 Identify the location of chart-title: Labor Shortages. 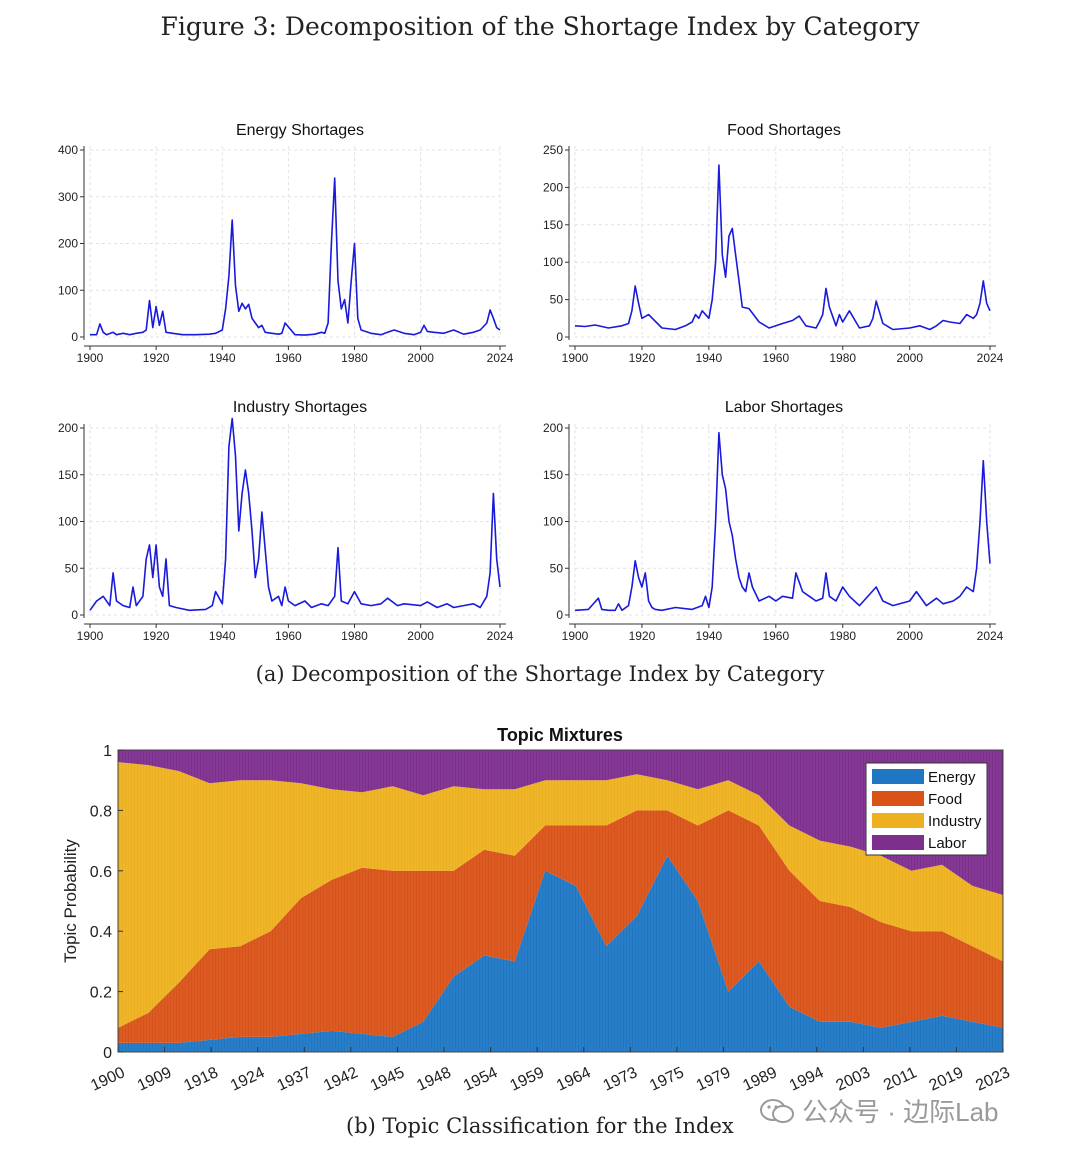
(784, 407).